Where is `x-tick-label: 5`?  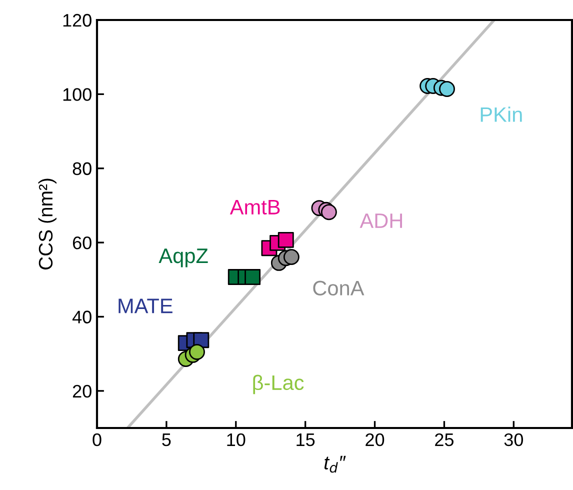 x-tick-label: 5 is located at coordinates (166, 440).